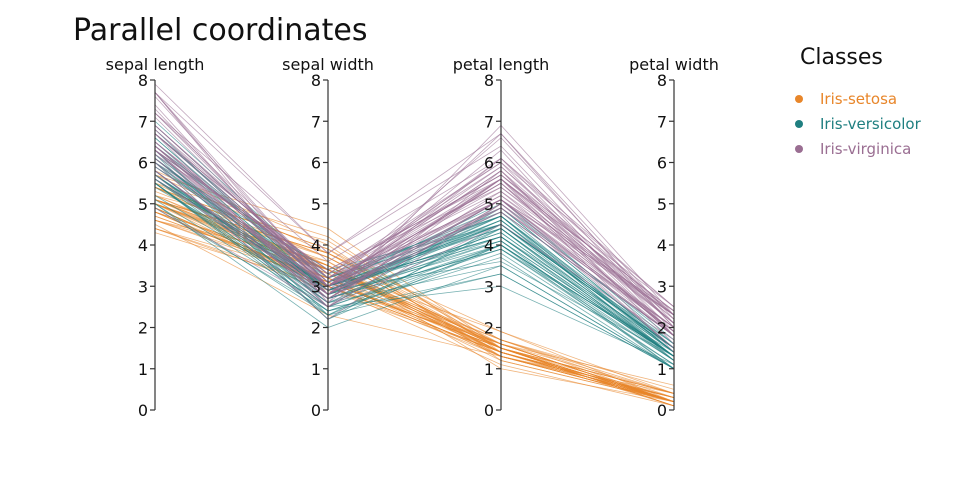 This screenshot has height=500, width=960. I want to click on axis-label: sepal length, so click(155, 64).